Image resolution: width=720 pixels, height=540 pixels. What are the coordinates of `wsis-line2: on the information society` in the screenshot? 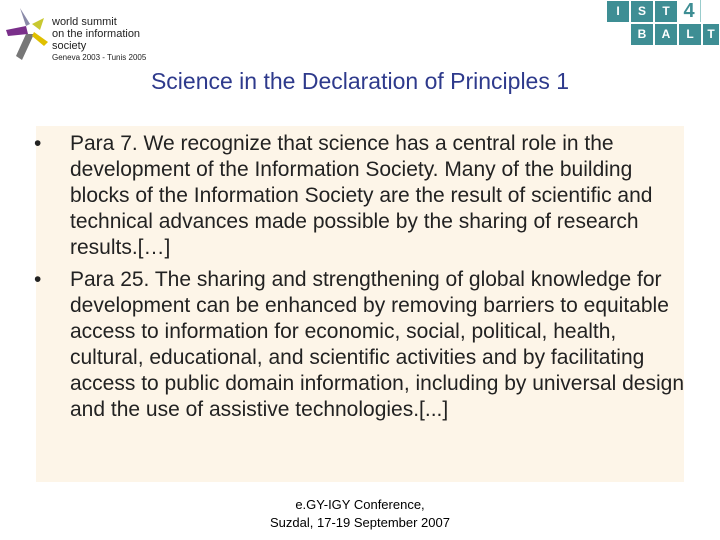 It's located at (96, 40).